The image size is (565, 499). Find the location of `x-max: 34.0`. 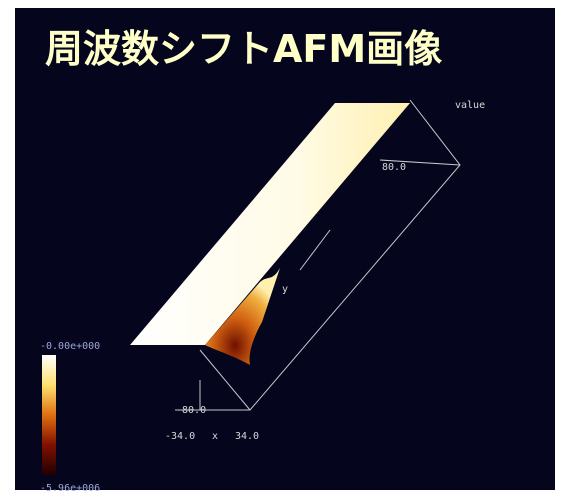

x-max: 34.0 is located at coordinates (247, 436).